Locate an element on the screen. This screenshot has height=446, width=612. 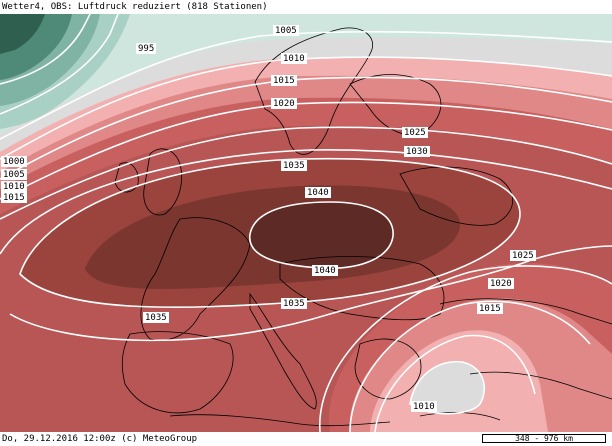
label-e1025: 1025 is located at coordinates (523, 255).